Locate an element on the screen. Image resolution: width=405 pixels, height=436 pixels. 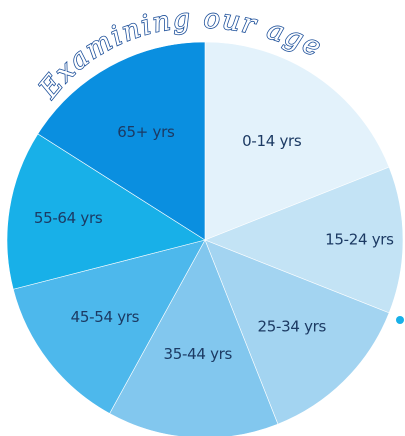
slice-label: 35-44 yrs is located at coordinates (198, 354).